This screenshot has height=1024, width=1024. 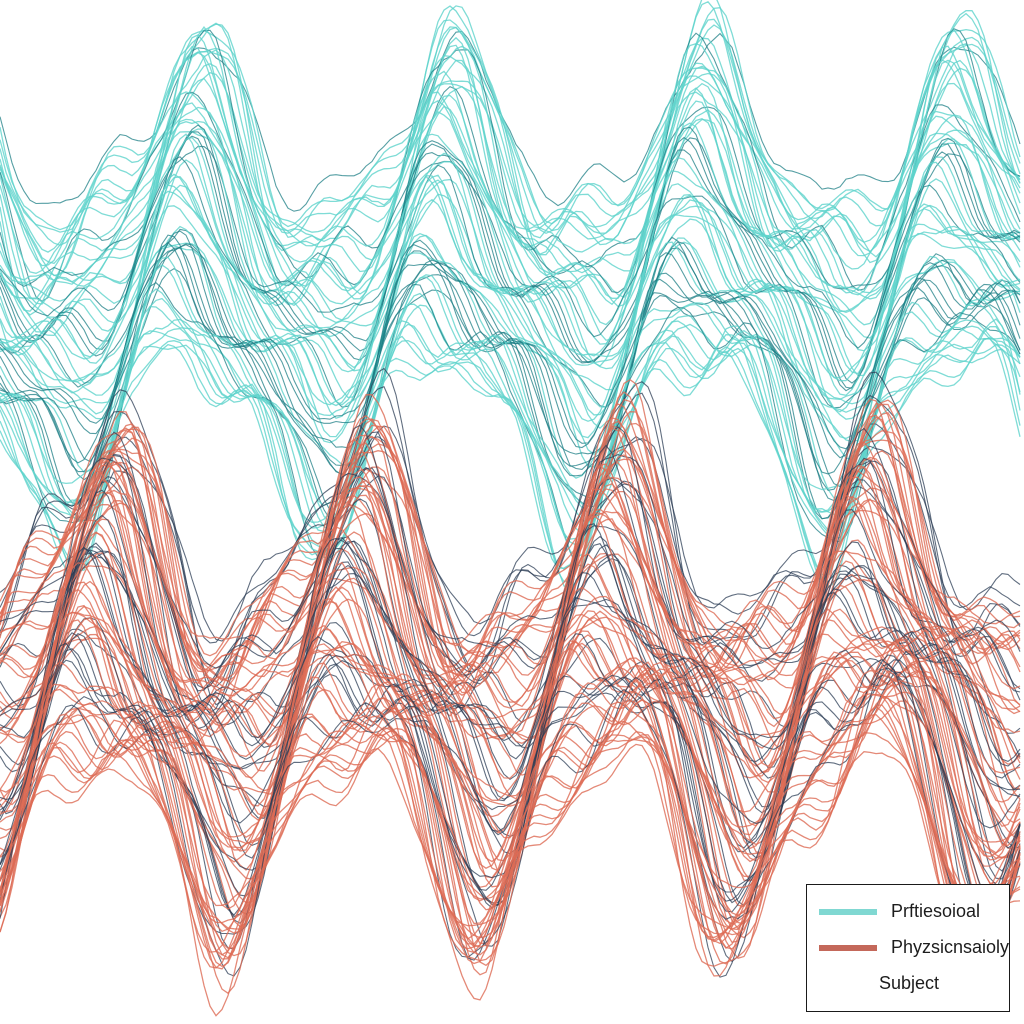 I want to click on legend-entry-1: Prftiesoioal, so click(x=893, y=911).